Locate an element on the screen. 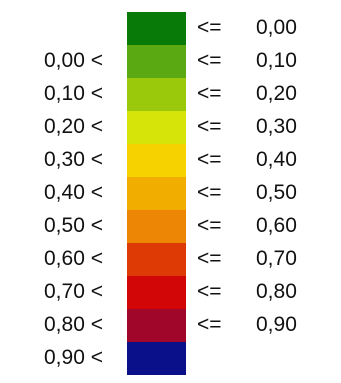  legend-row: 0,80 < <= 0,90 is located at coordinates (170, 325).